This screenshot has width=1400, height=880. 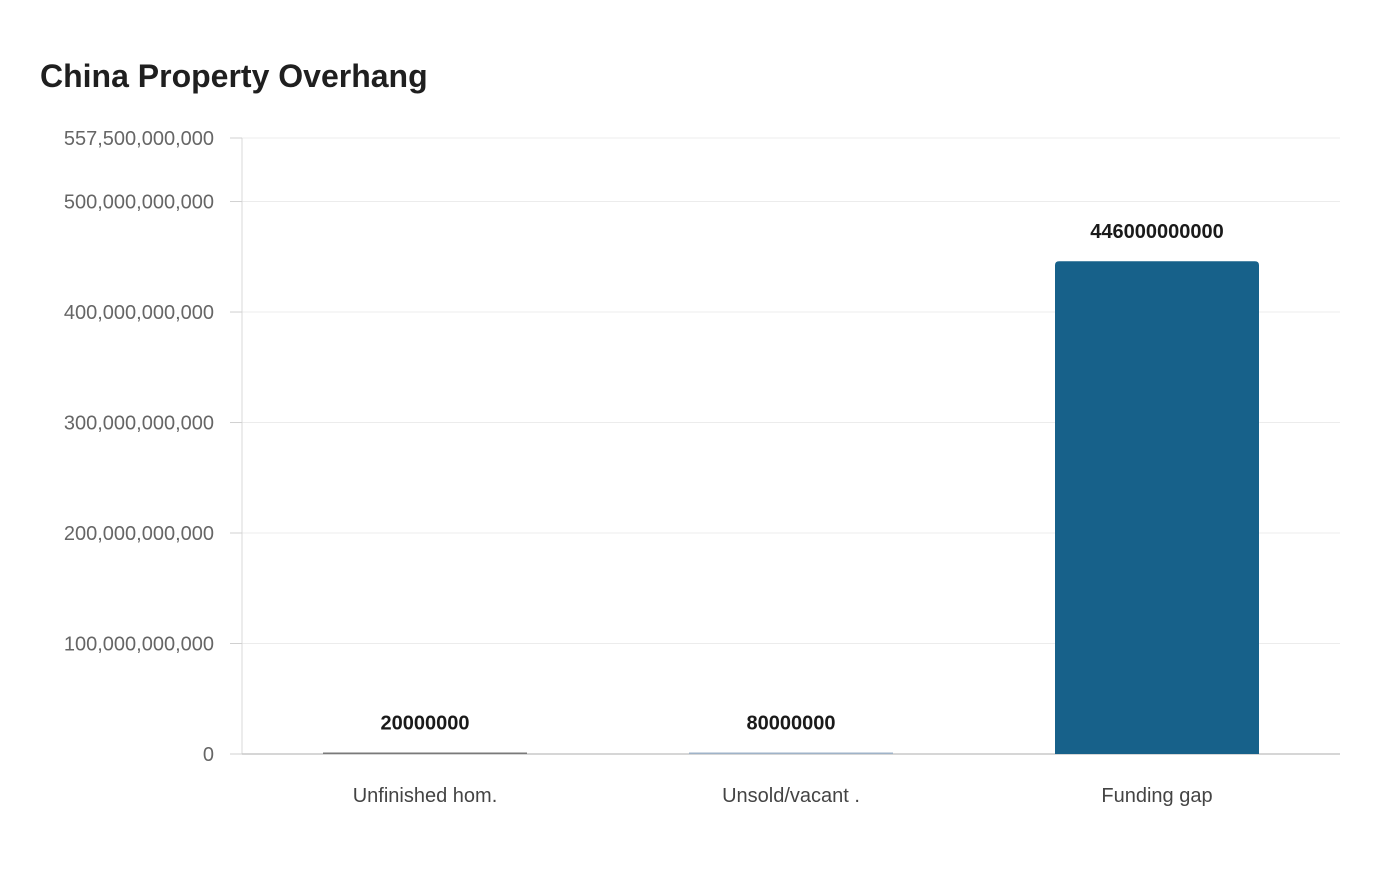 I want to click on y-tick-label: 300,000,000,000, so click(x=139, y=424).